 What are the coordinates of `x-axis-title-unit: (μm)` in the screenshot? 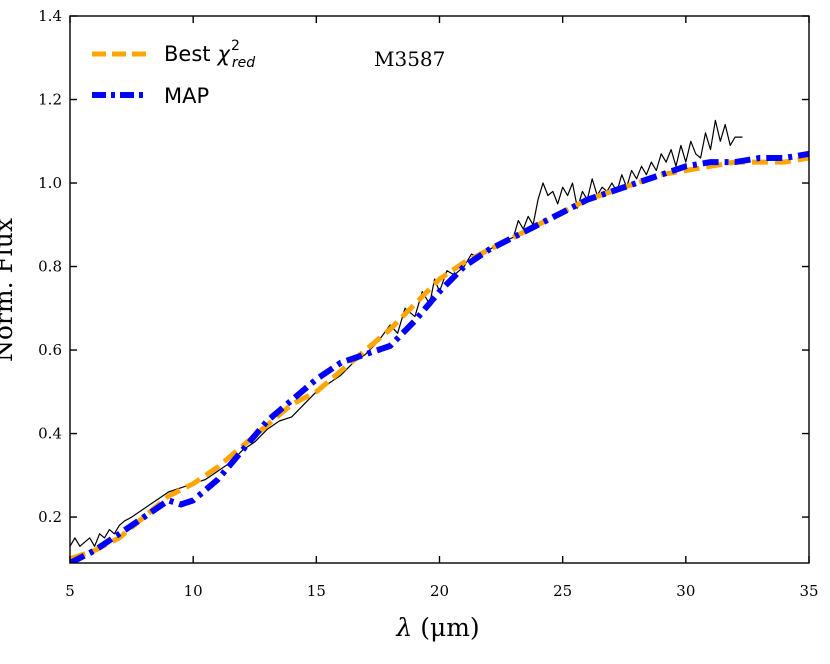 It's located at (449, 627).